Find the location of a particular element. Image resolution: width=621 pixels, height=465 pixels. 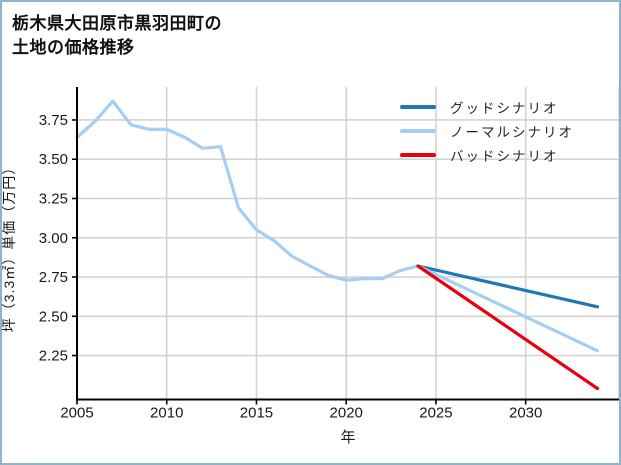

bad-scenario-line-swatch is located at coordinates (418, 155).